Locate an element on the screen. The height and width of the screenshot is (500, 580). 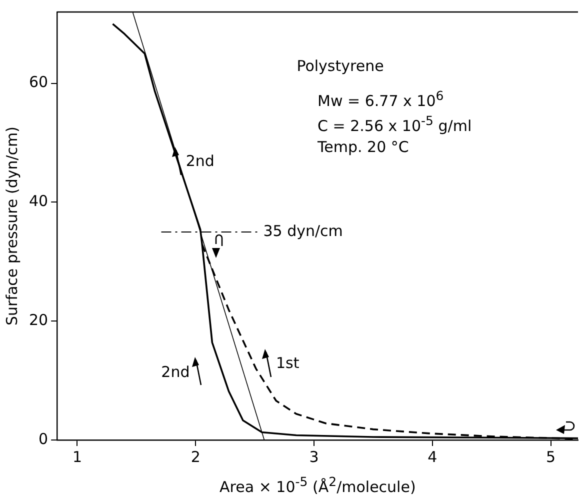
annotation: 1st is located at coordinates (288, 363).